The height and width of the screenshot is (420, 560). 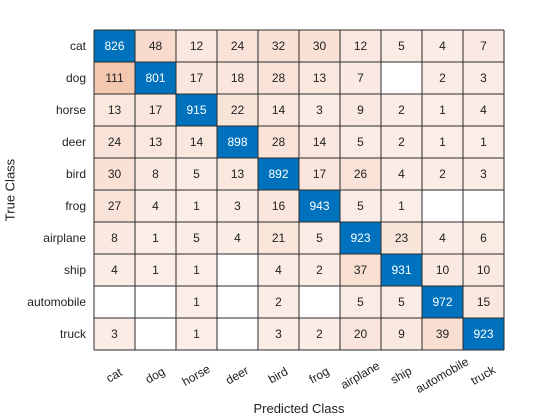 I want to click on row-label: frog, so click(x=75, y=206).